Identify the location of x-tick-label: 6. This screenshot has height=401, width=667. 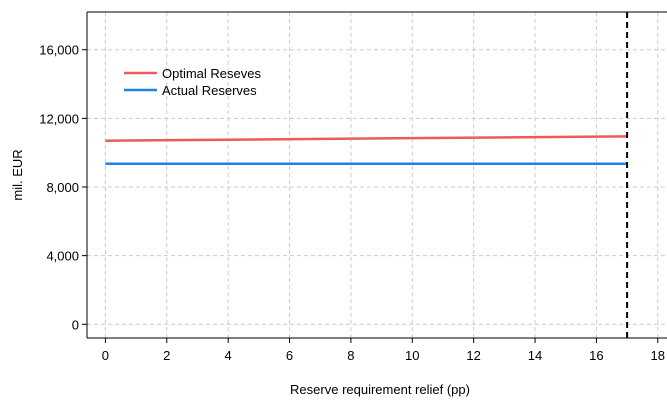
(289, 355).